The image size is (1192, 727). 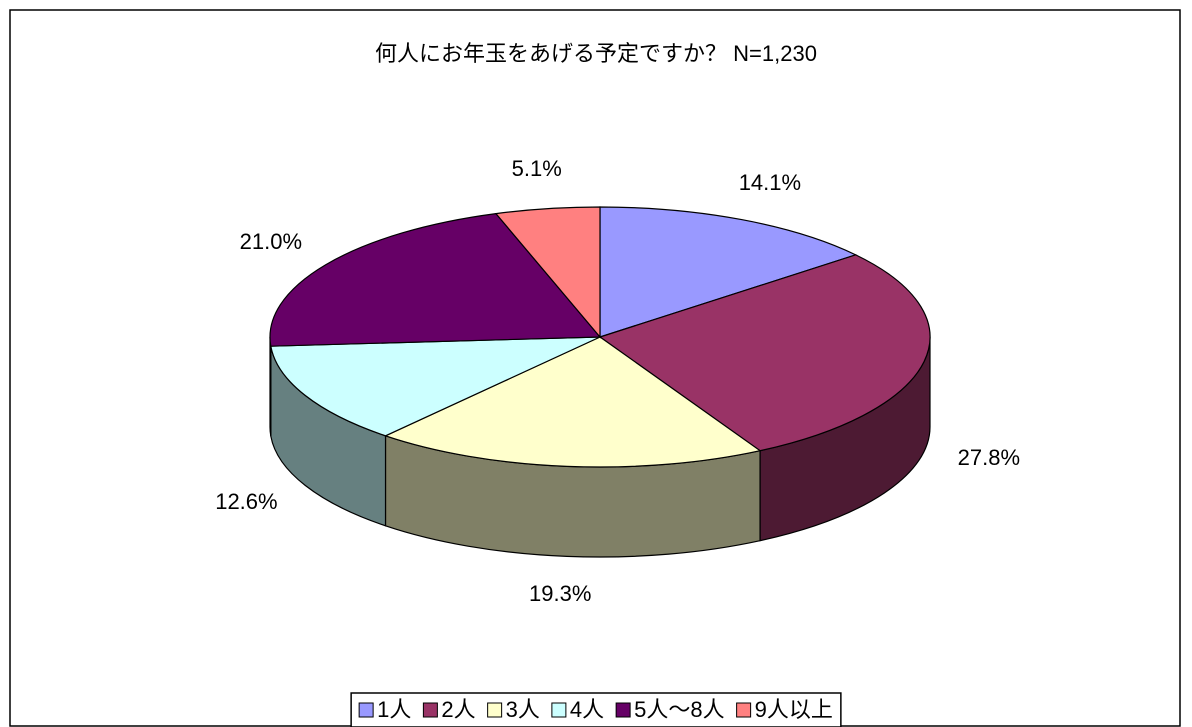 What do you see at coordinates (394, 709) in the screenshot?
I see `legend-label: 1人` at bounding box center [394, 709].